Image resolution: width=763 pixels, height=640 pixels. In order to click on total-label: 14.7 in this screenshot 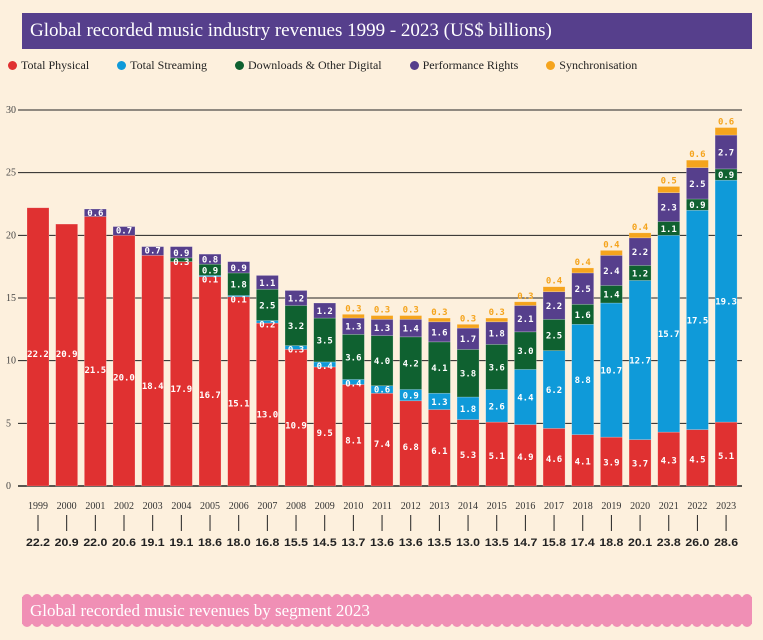, I will do `click(525, 543)`.